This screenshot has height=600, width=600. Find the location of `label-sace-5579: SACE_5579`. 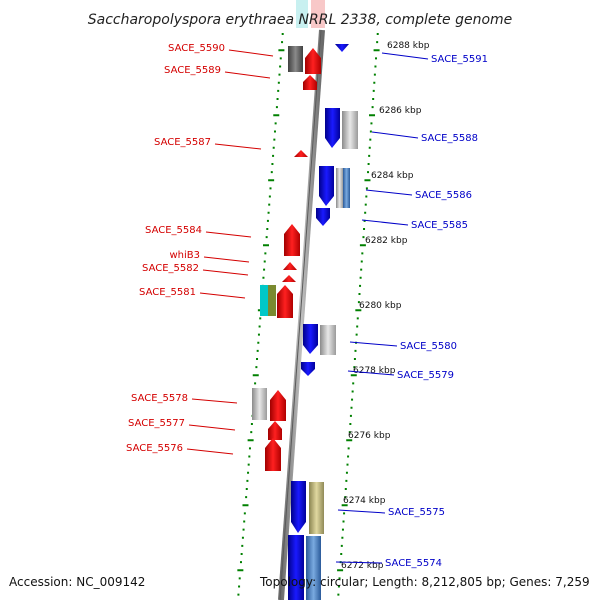

label-sace-5579: SACE_5579 is located at coordinates (425, 375).